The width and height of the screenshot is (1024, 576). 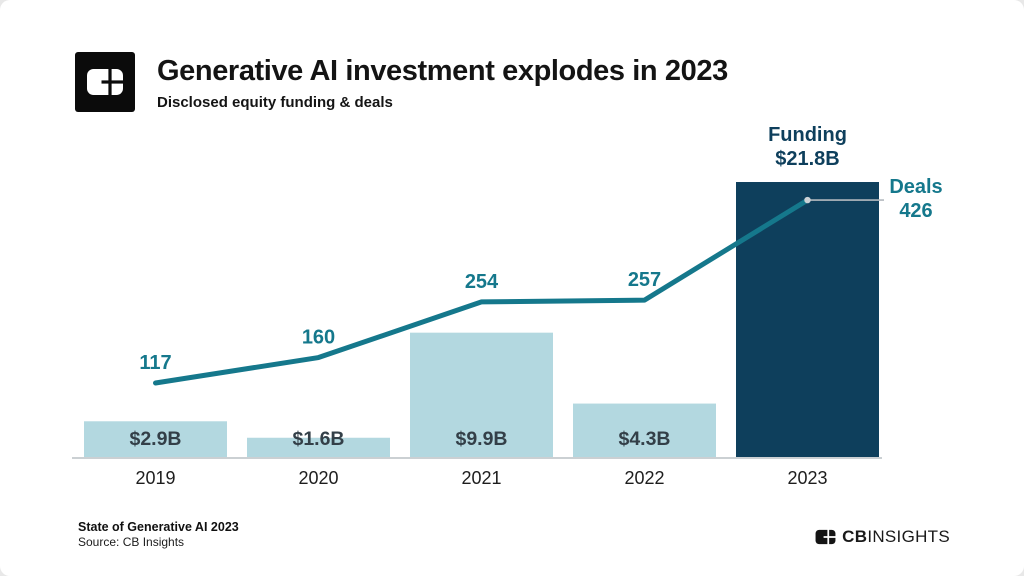 I want to click on deals-value-label-2021: 254, so click(x=482, y=282).